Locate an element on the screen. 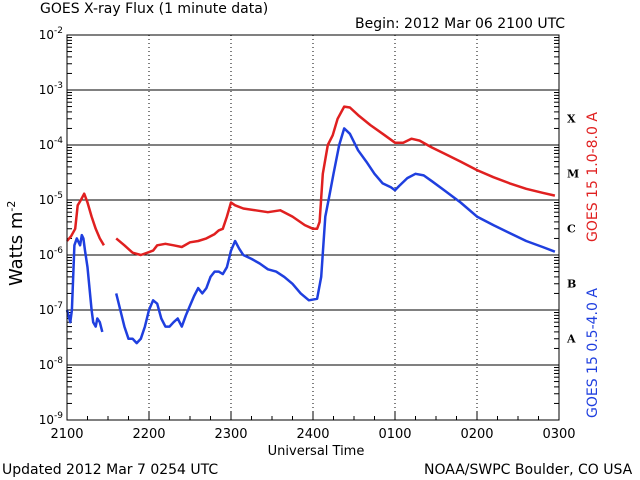 This screenshot has height=480, width=640. y-axis-label-base: Watts m is located at coordinates (16, 248).